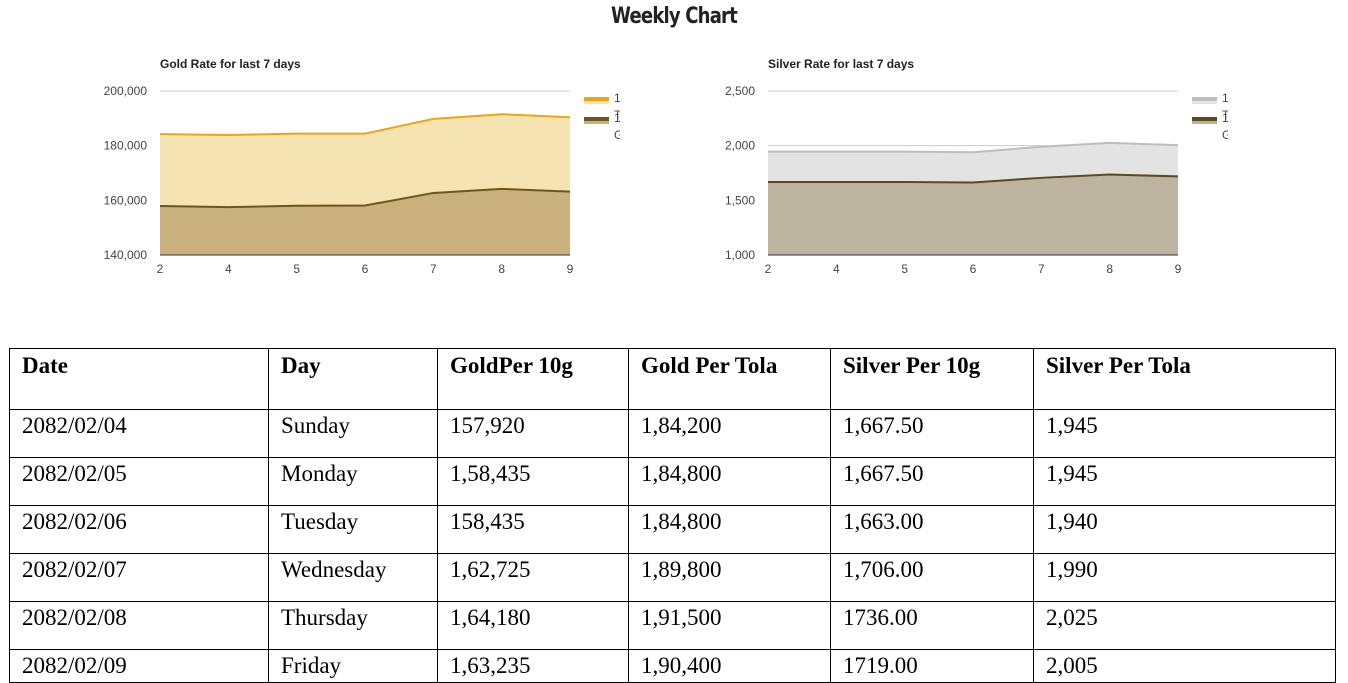 The image size is (1348, 683). Describe the element at coordinates (126, 91) in the screenshot. I see `y-tick-label: 200,000` at that location.